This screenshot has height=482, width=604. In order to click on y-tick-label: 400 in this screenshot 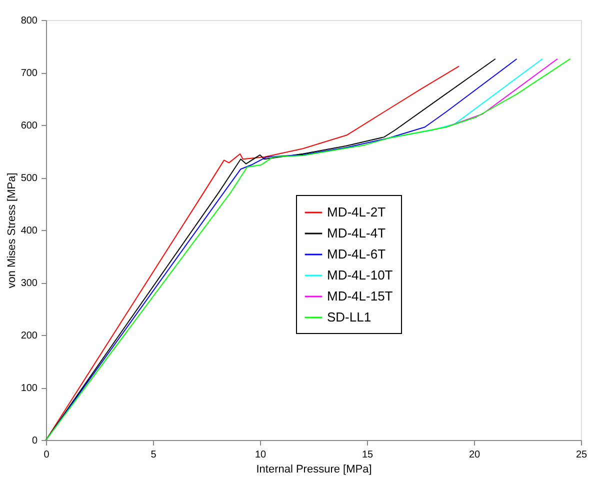, I will do `click(29, 231)`.